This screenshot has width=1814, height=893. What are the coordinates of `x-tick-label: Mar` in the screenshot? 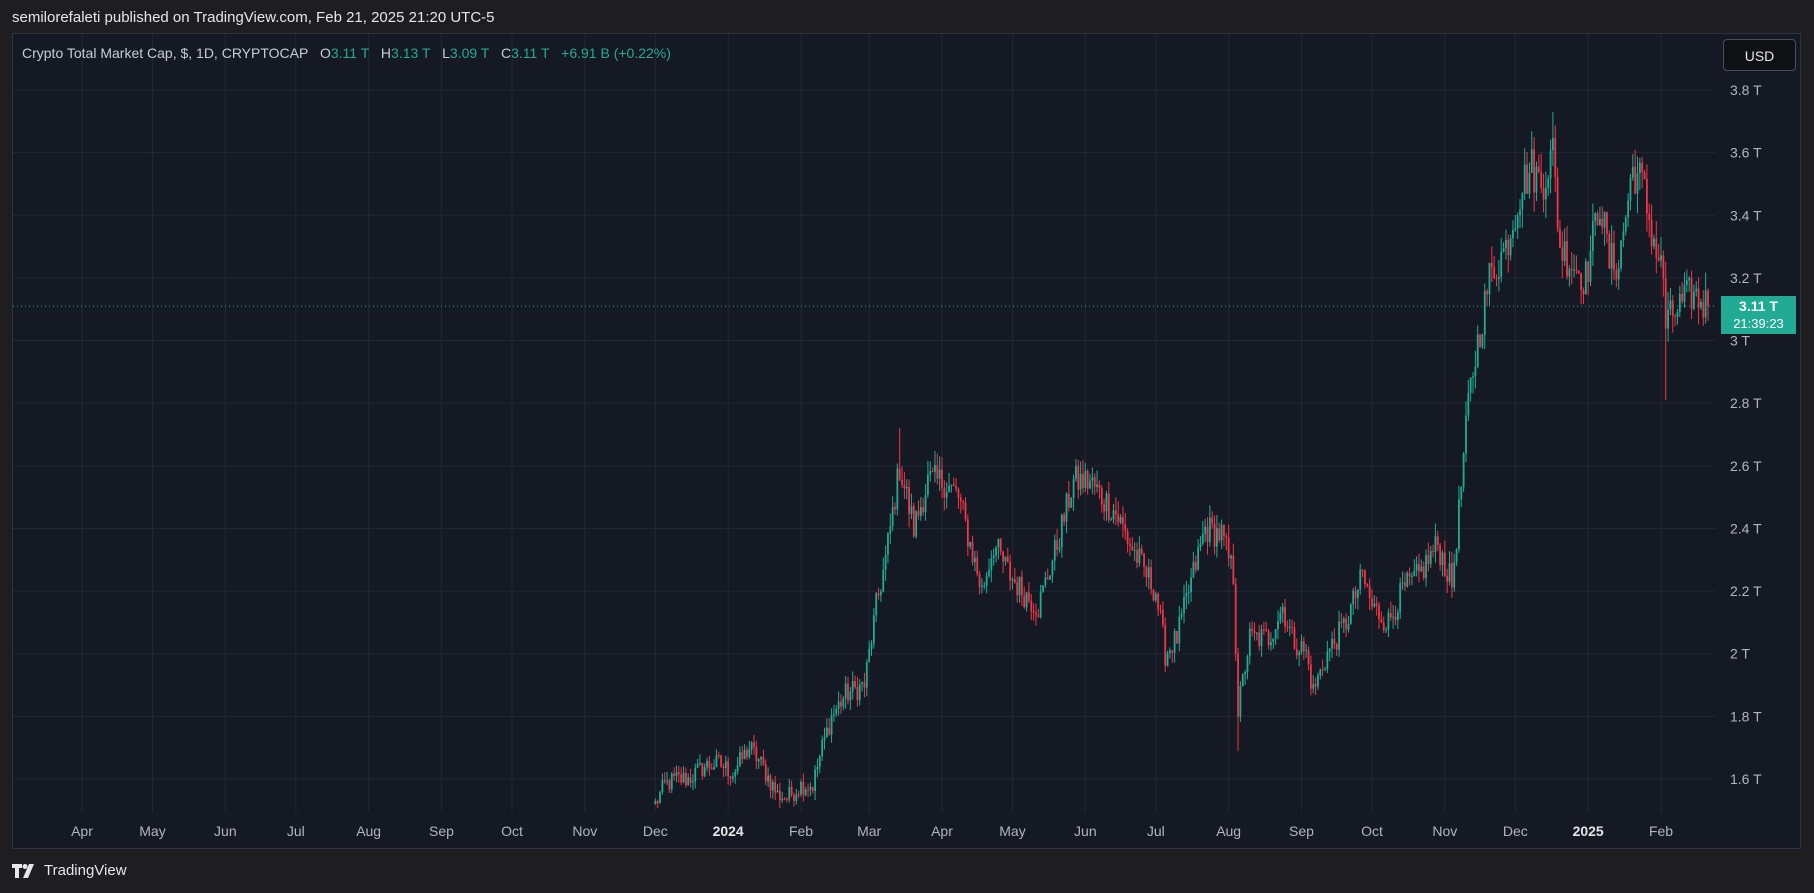 It's located at (869, 831).